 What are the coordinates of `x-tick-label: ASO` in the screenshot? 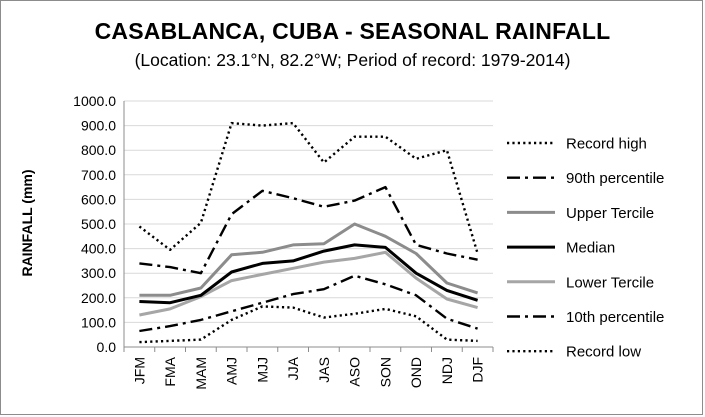 It's located at (355, 372).